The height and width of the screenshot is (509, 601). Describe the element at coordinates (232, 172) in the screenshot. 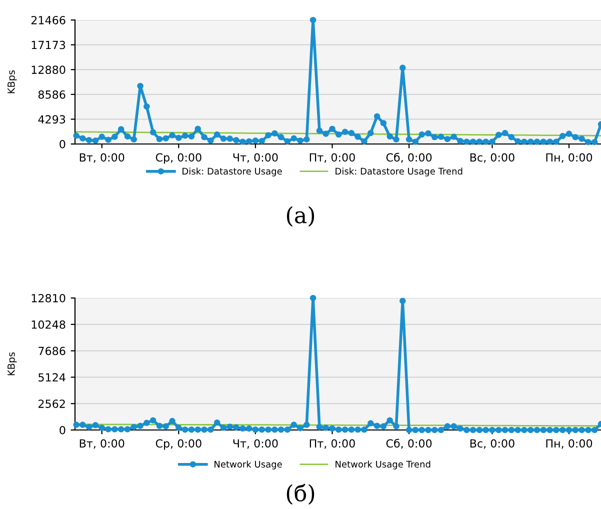

I see `legend-label: Disk: Datastore Usage` at that location.